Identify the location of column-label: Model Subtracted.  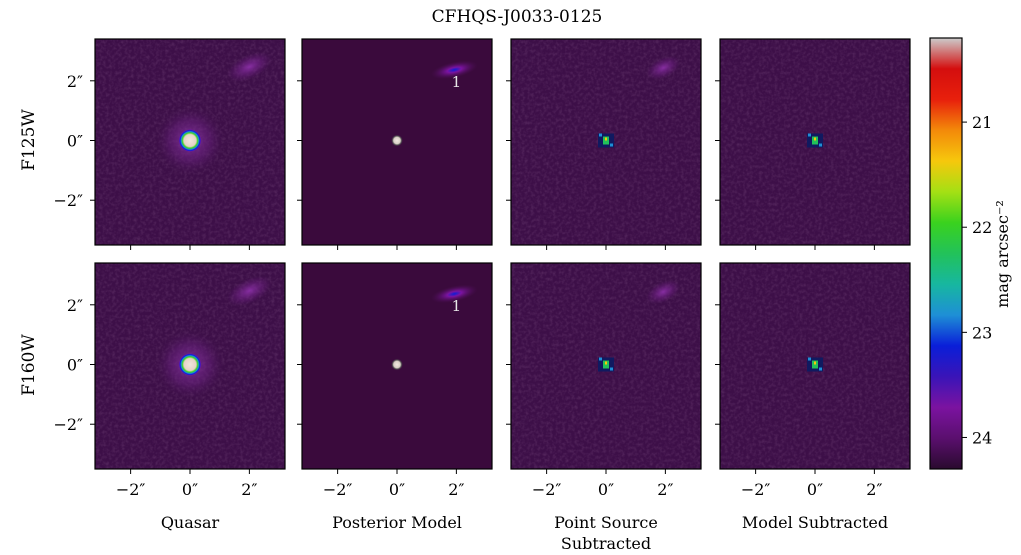
(815, 522).